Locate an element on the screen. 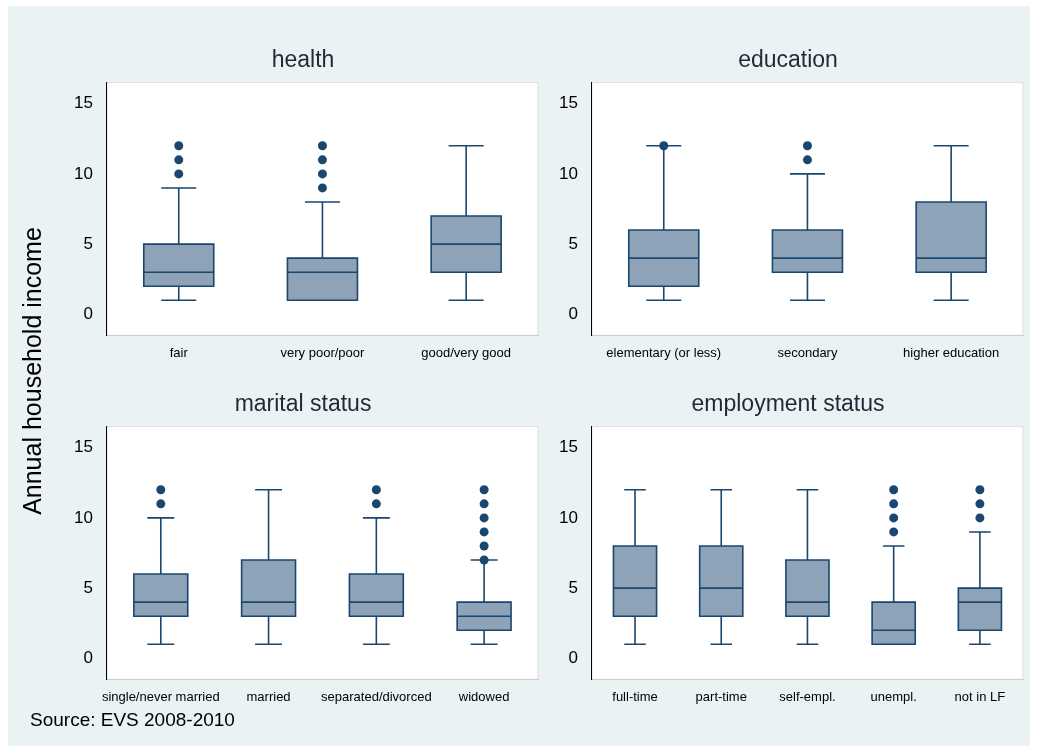 The image size is (1037, 751). x-tick-label: higher education is located at coordinates (951, 352).